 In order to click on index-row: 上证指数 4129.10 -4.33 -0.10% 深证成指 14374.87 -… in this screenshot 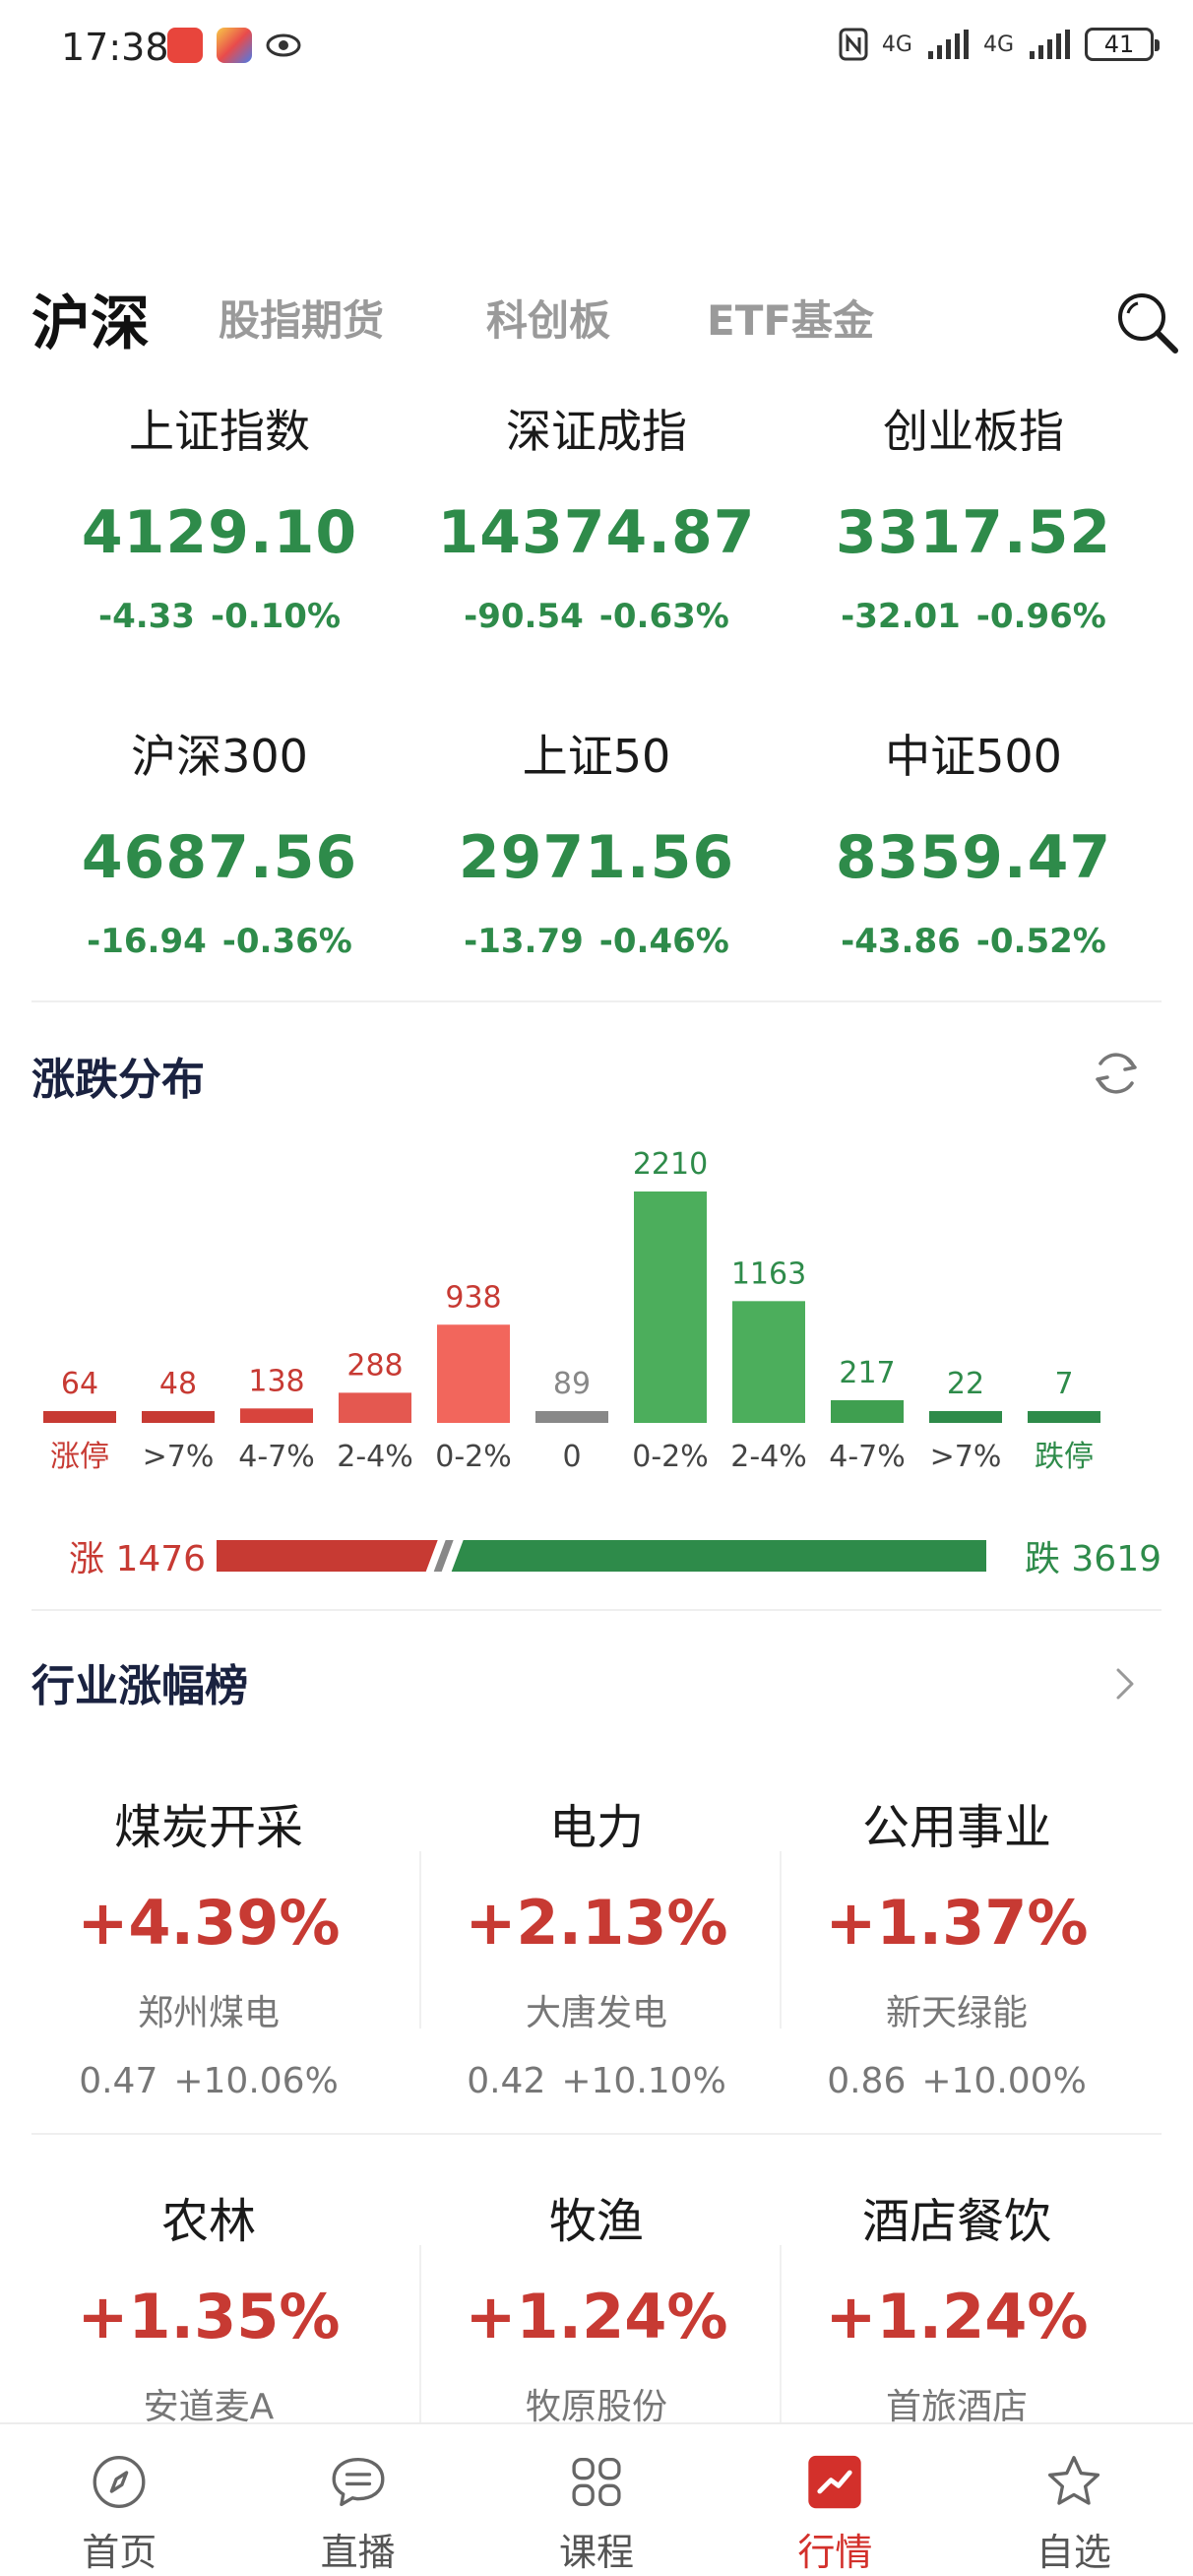, I will do `click(596, 546)`.